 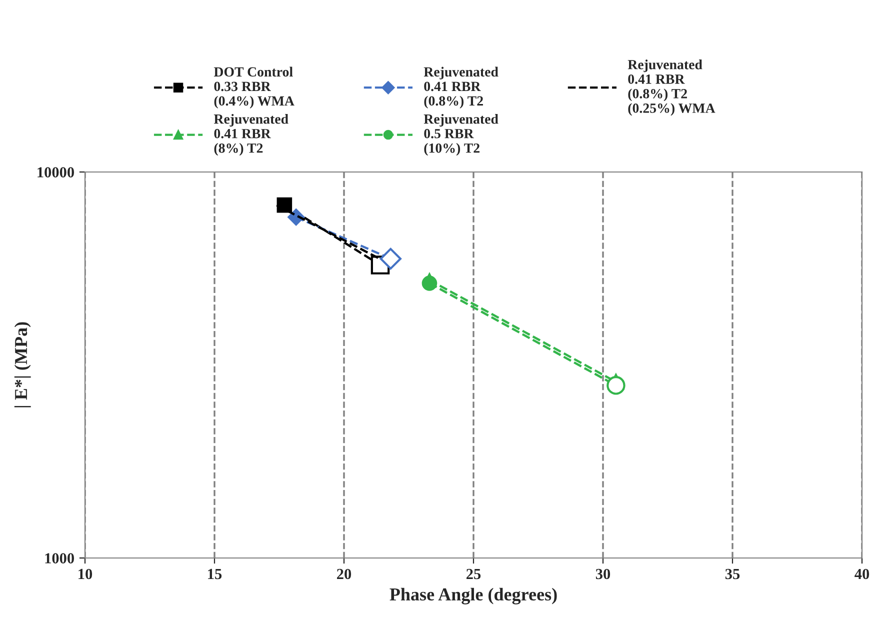 What do you see at coordinates (461, 87) in the screenshot?
I see `legend-label: Rejuvenated 0.41 RBR (0.8%) T2` at bounding box center [461, 87].